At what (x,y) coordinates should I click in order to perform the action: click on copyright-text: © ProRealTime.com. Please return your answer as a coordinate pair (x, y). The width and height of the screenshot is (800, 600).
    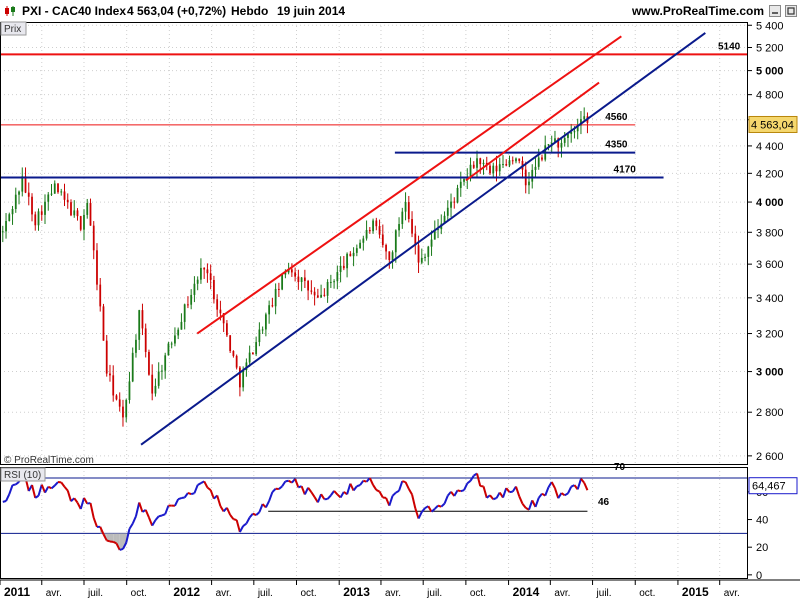
    Looking at the image, I should click on (49, 460).